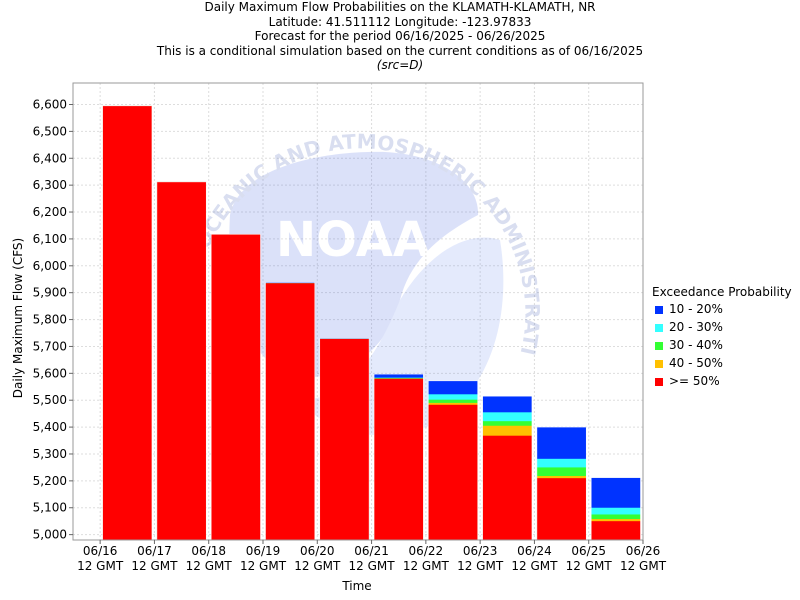  I want to click on watermark-noaa-text: NOAA, so click(353, 240).